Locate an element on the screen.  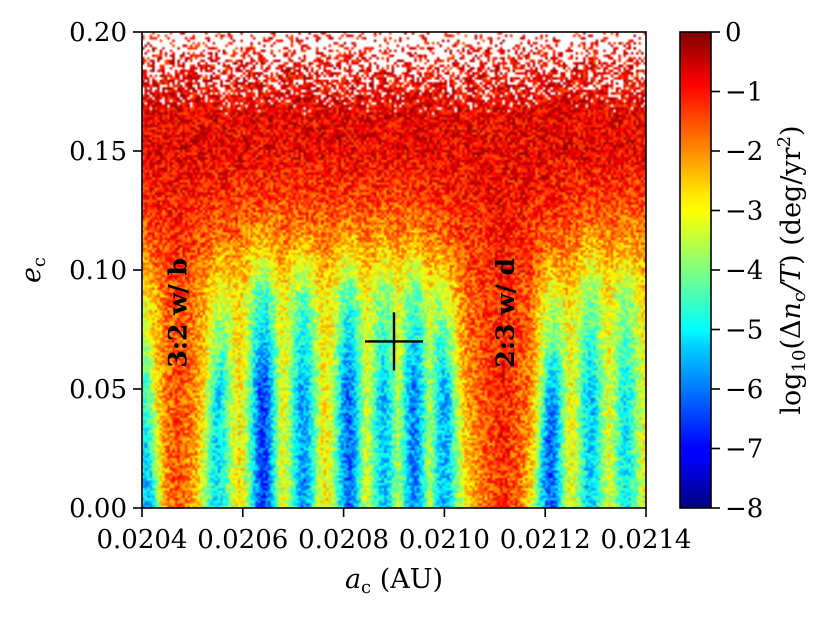
colorbar-tick-label: 0 is located at coordinates (733, 33).